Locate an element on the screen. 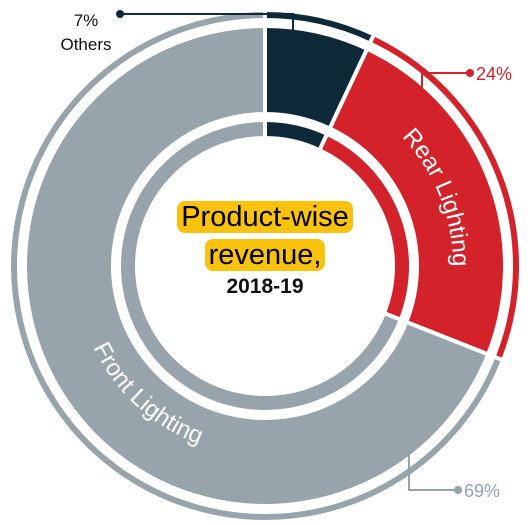 The width and height of the screenshot is (532, 525). chart-title: Product-wise revenue, is located at coordinates (265, 236).